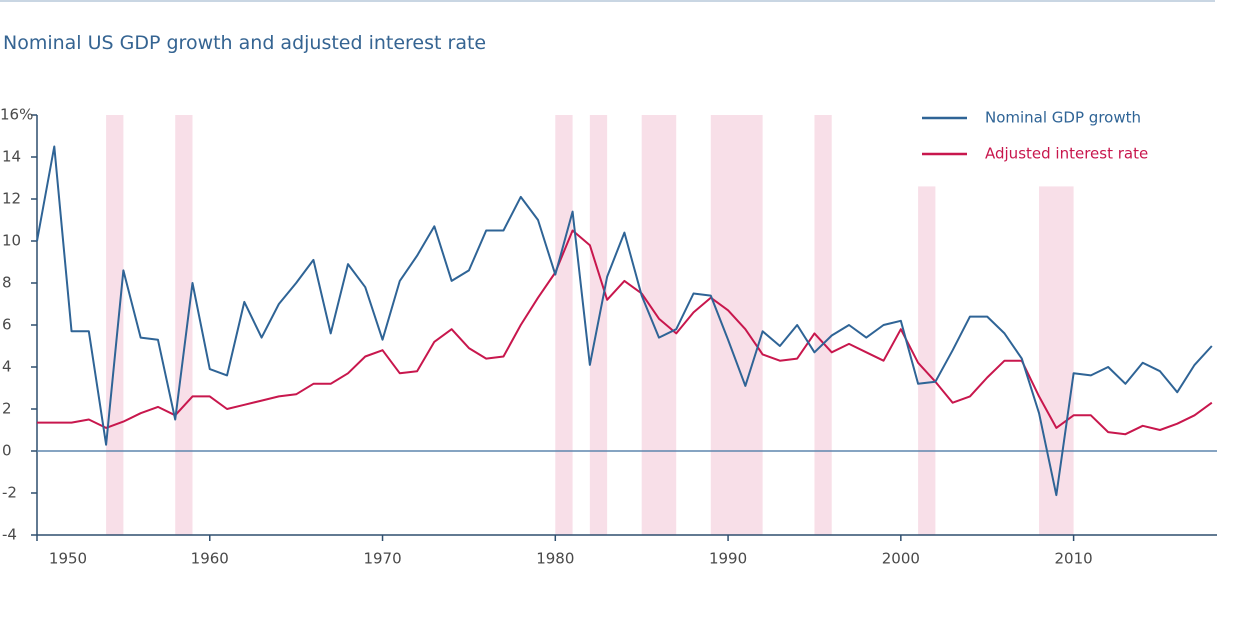 This screenshot has width=1241, height=634. Describe the element at coordinates (11, 199) in the screenshot. I see `y-tick-label: 12` at that location.